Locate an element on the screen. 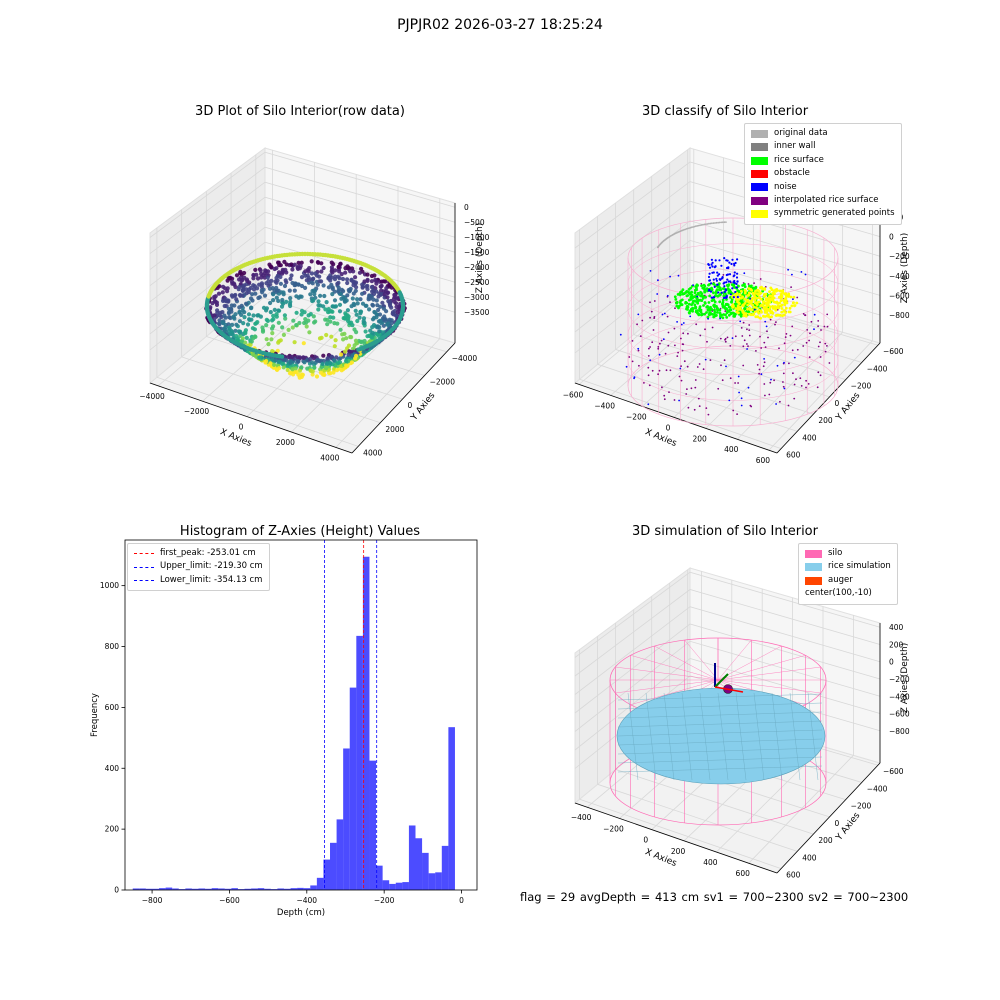 Image resolution: width=1000 pixels, height=1000 pixels. original-point is located at coordinates (700, 225).